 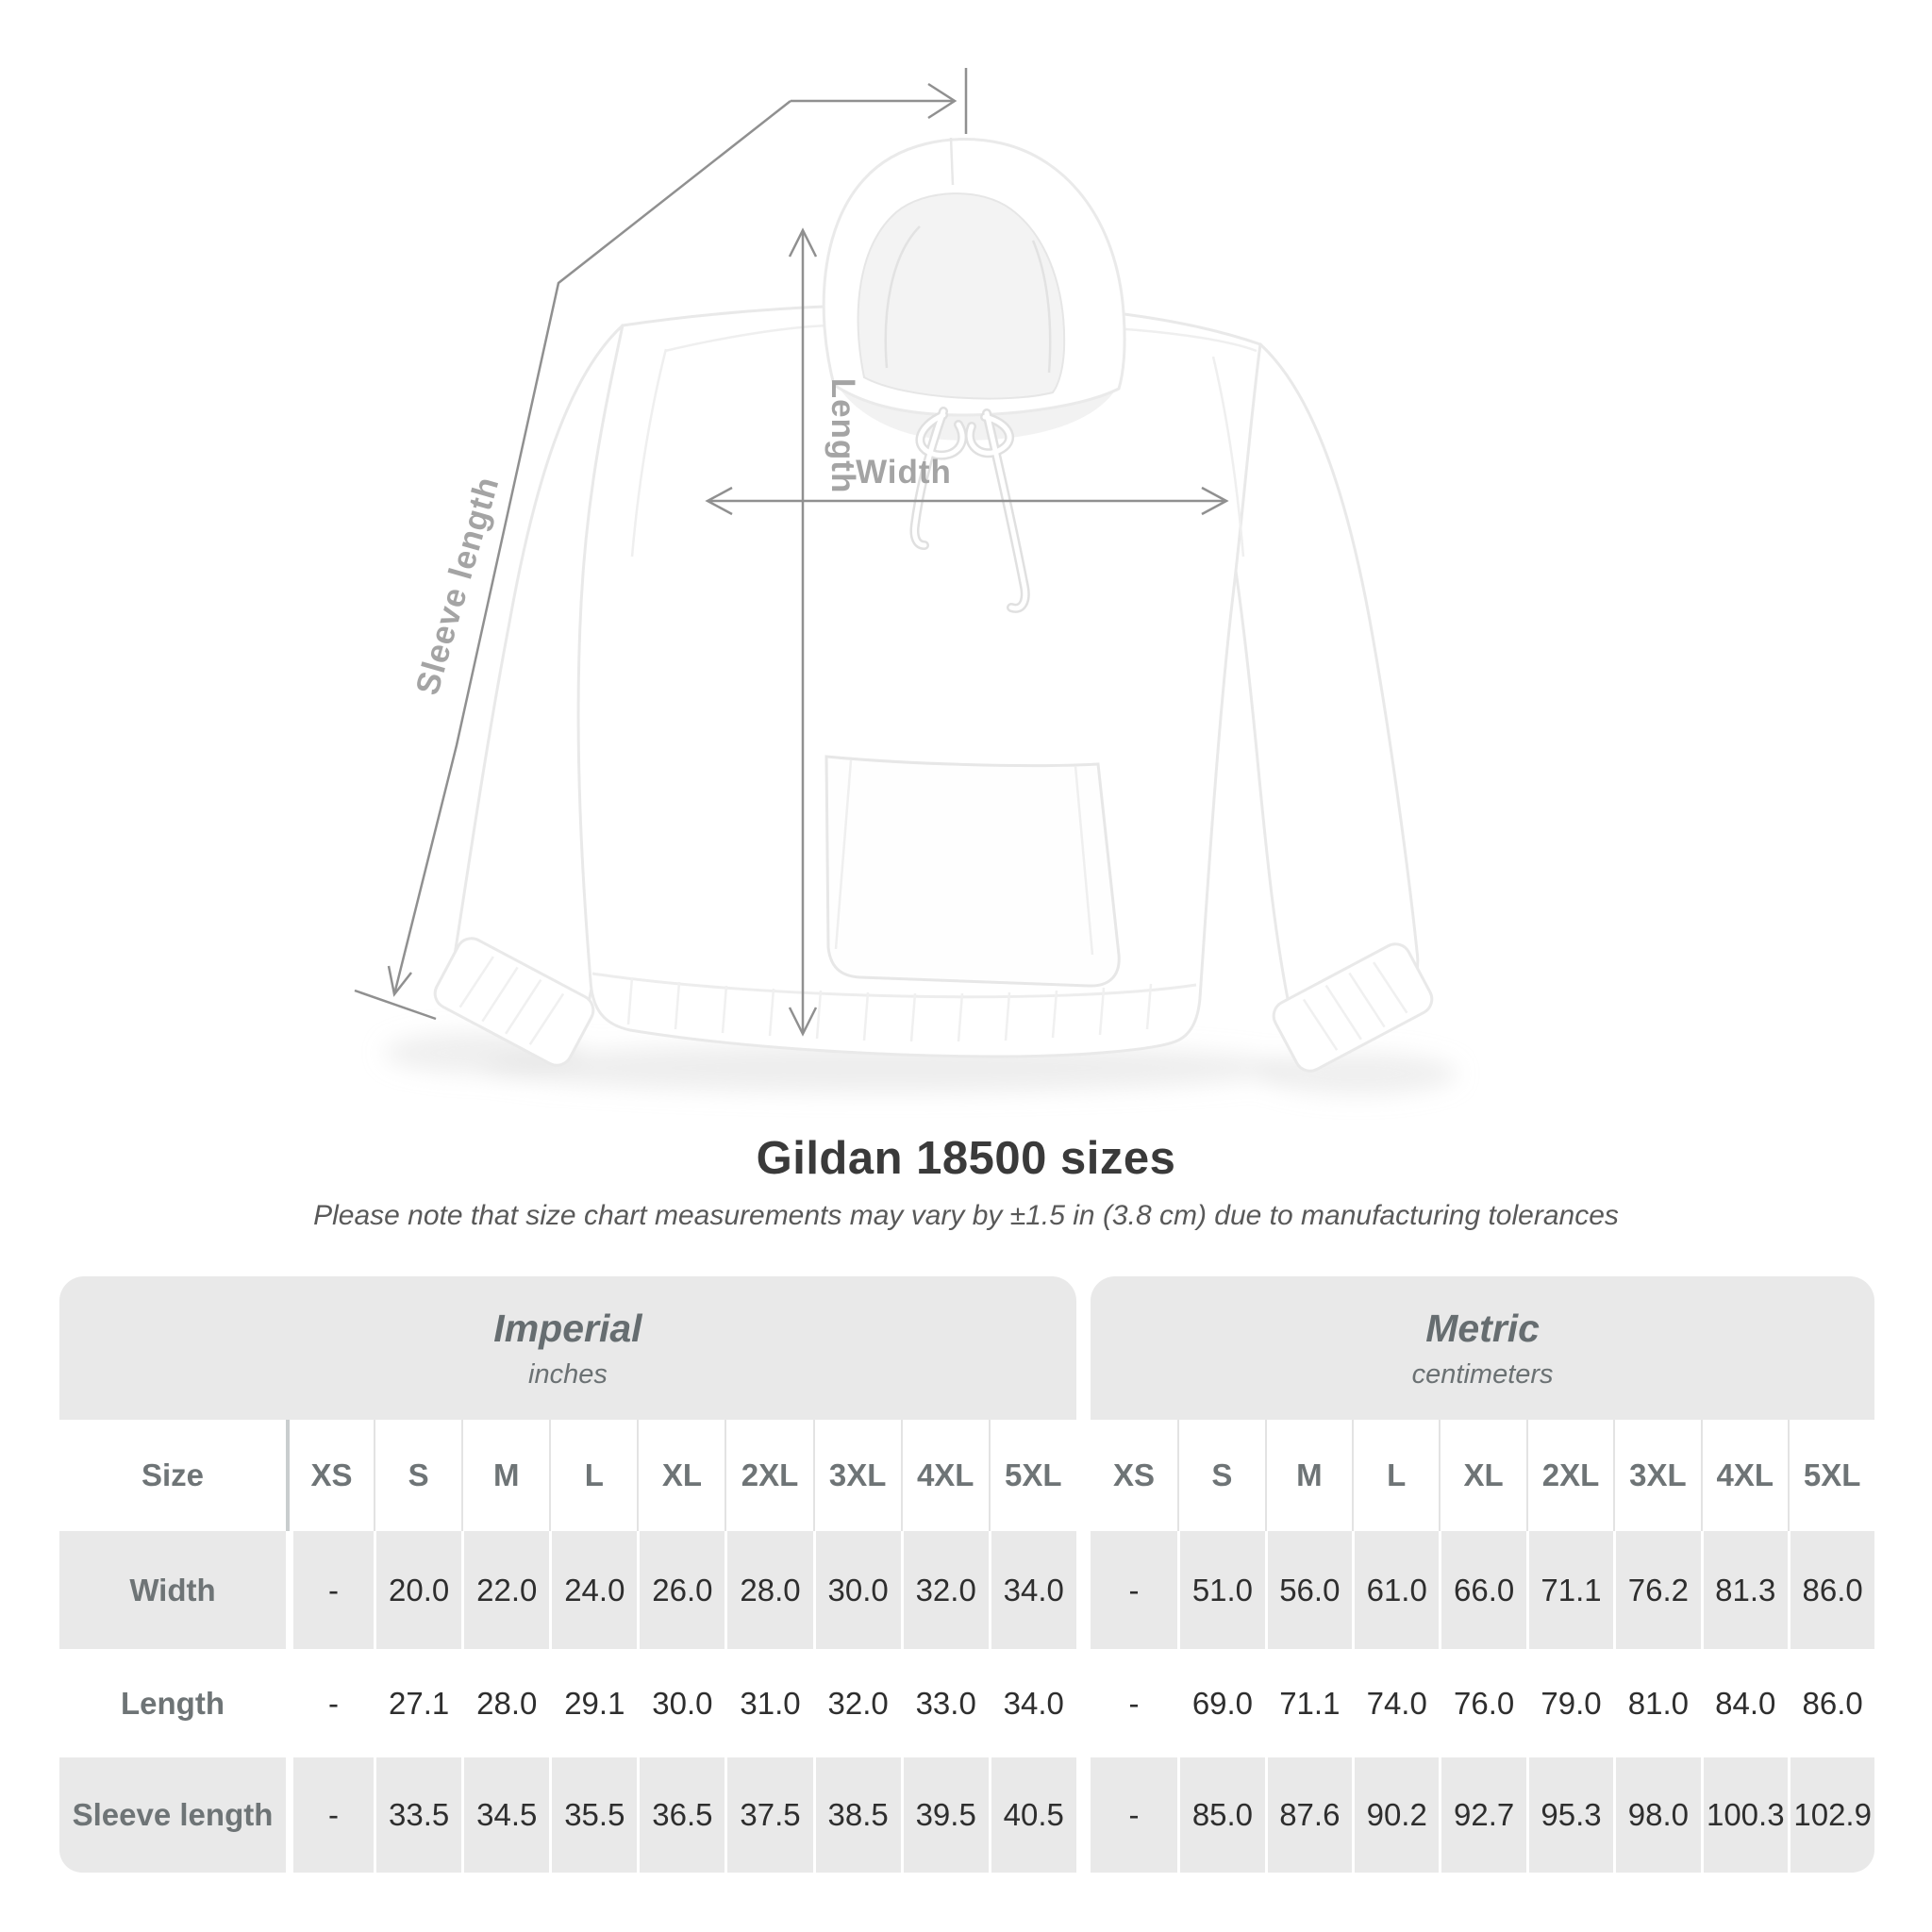 What do you see at coordinates (1396, 1815) in the screenshot?
I see `sleeve-met-l: 90.2` at bounding box center [1396, 1815].